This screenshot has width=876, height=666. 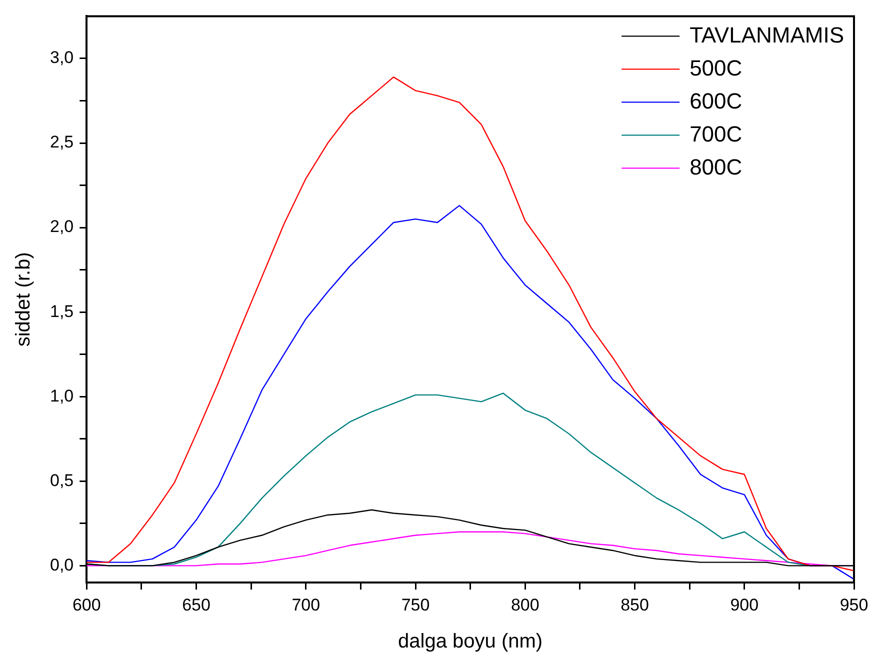 I want to click on x-tick-label: 600, so click(x=86, y=604).